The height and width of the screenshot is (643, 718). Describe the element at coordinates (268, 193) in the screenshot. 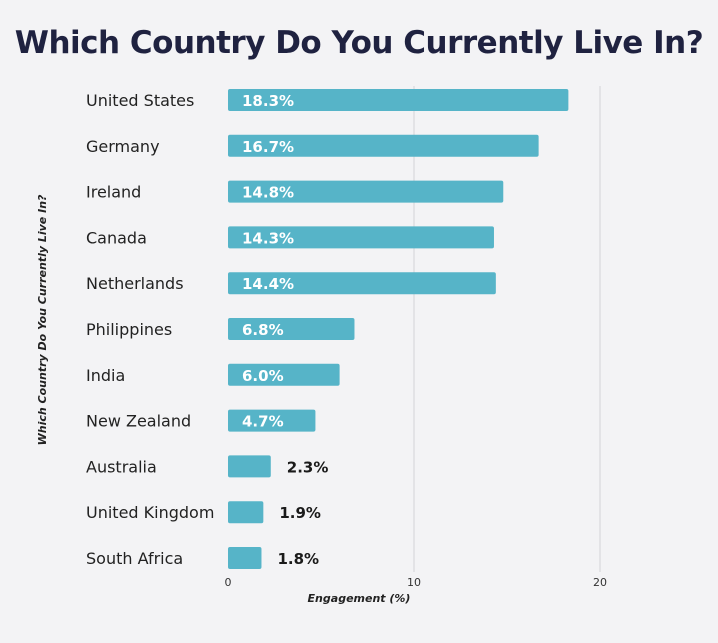

I see `value-label-2: 14.8%` at that location.